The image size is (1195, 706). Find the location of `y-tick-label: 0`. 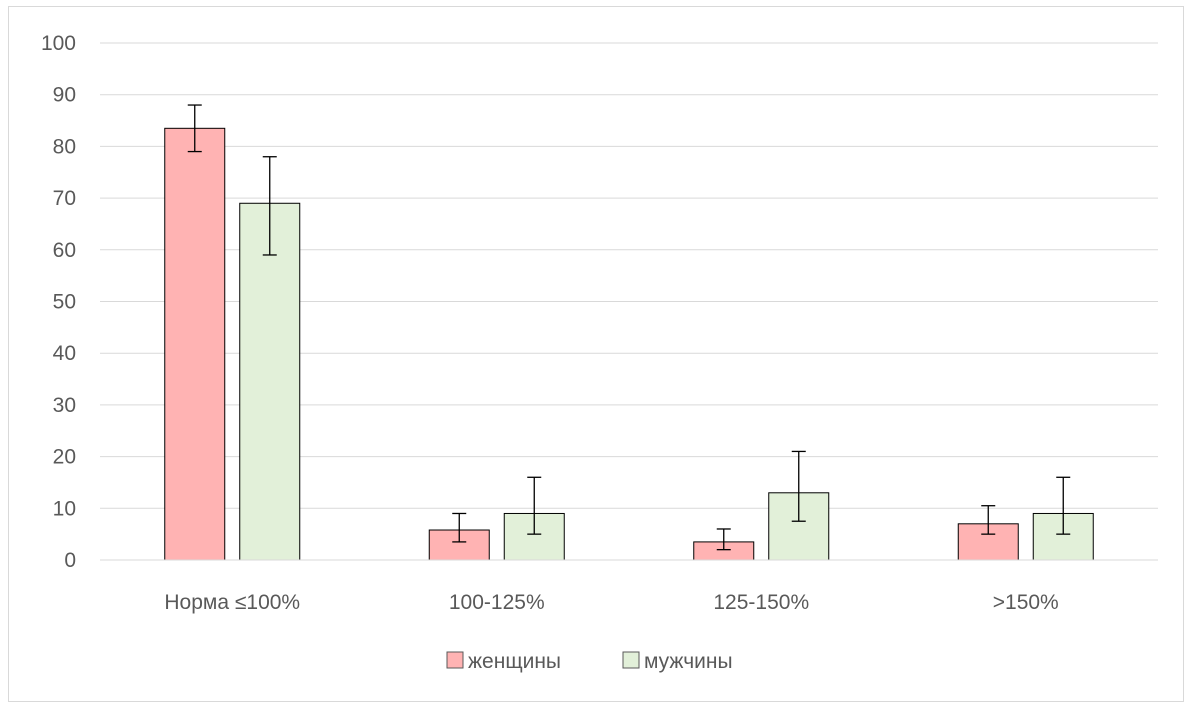

y-tick-label: 0 is located at coordinates (70, 560).